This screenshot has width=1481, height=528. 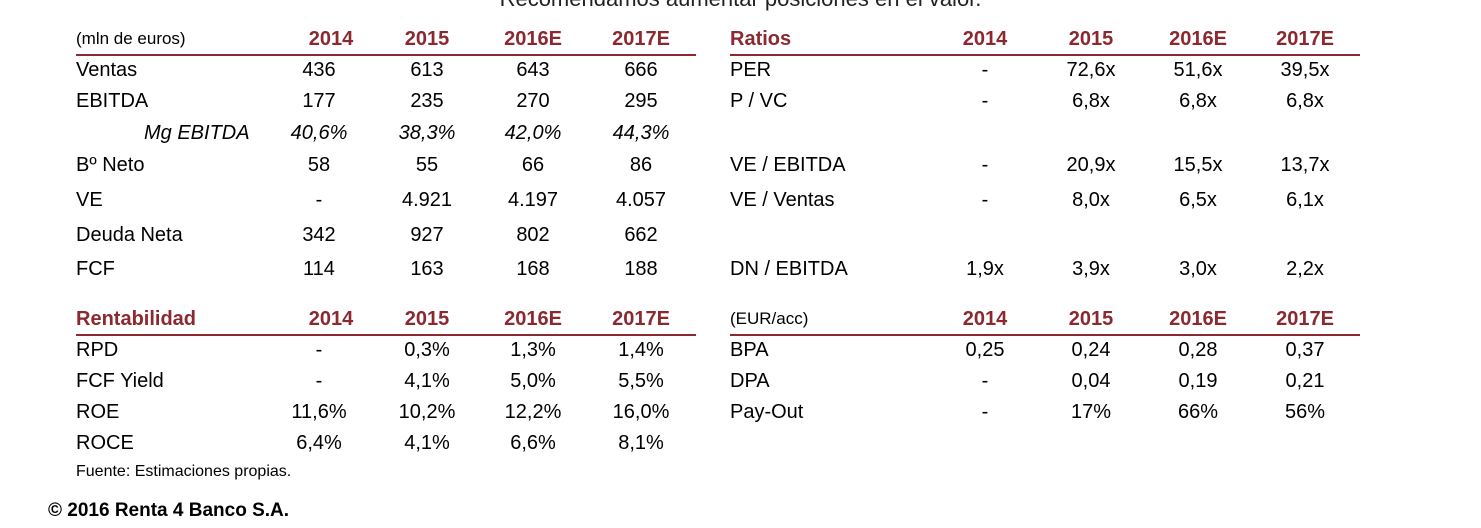 What do you see at coordinates (985, 350) in the screenshot?
I see `cell-value: 0,25` at bounding box center [985, 350].